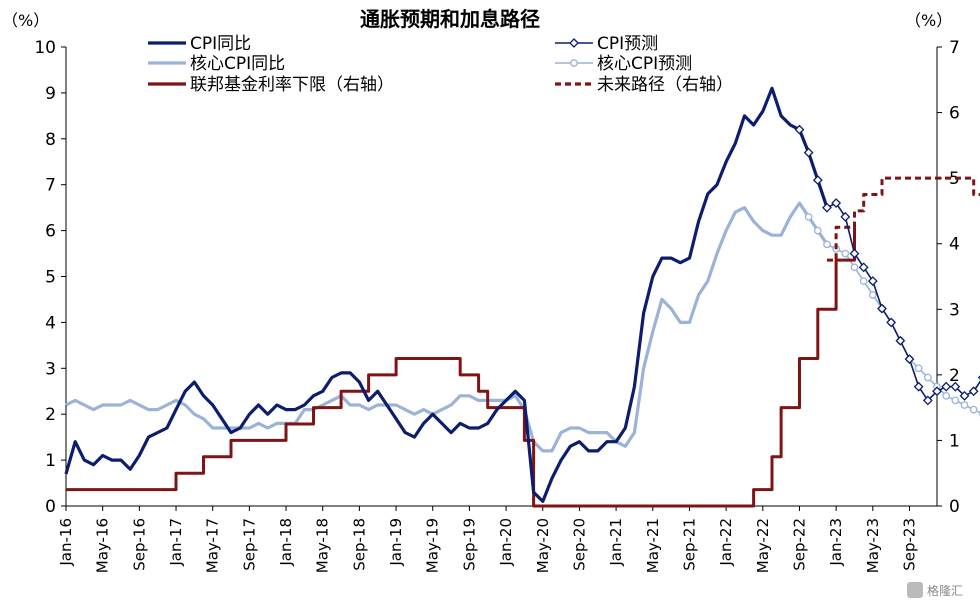  Describe the element at coordinates (915, 590) in the screenshot. I see `watermark-logo-icon` at that location.